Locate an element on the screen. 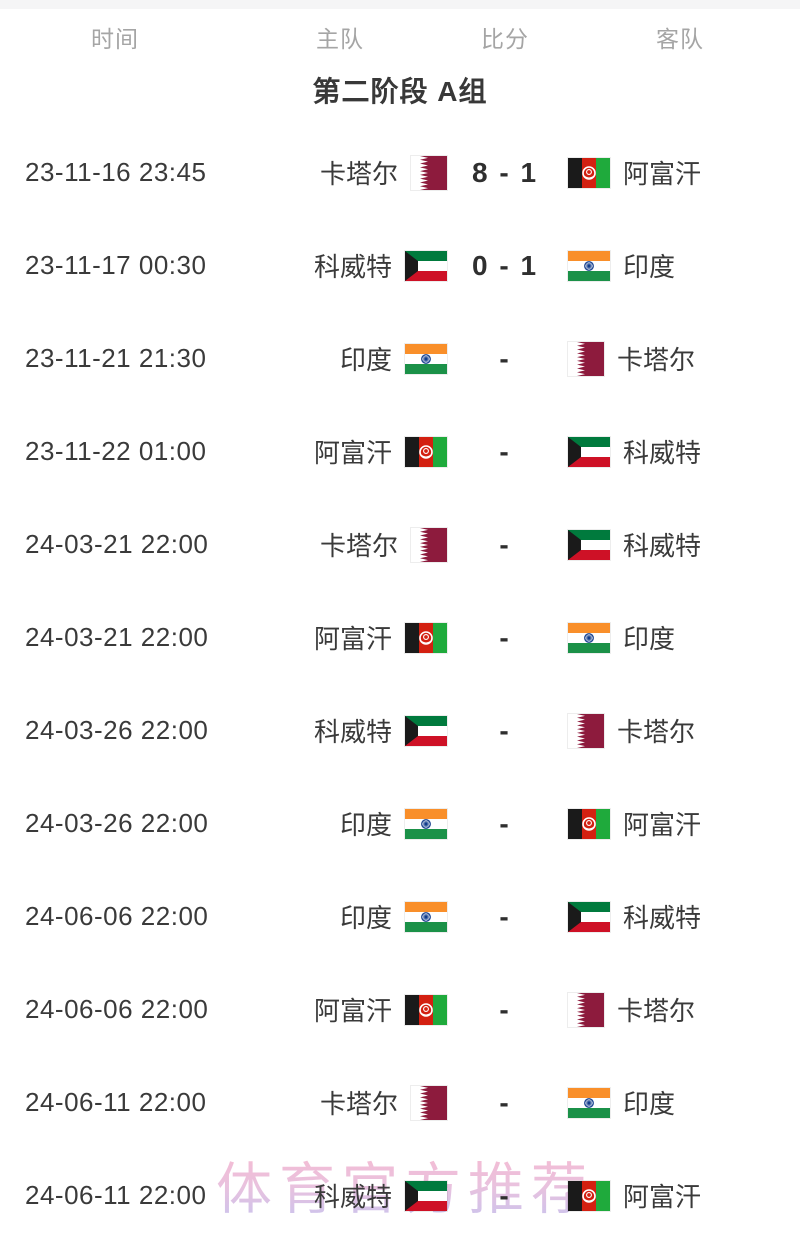  match-row: 24-03-26 22:00 印度 - 阿富汗 is located at coordinates (400, 823).